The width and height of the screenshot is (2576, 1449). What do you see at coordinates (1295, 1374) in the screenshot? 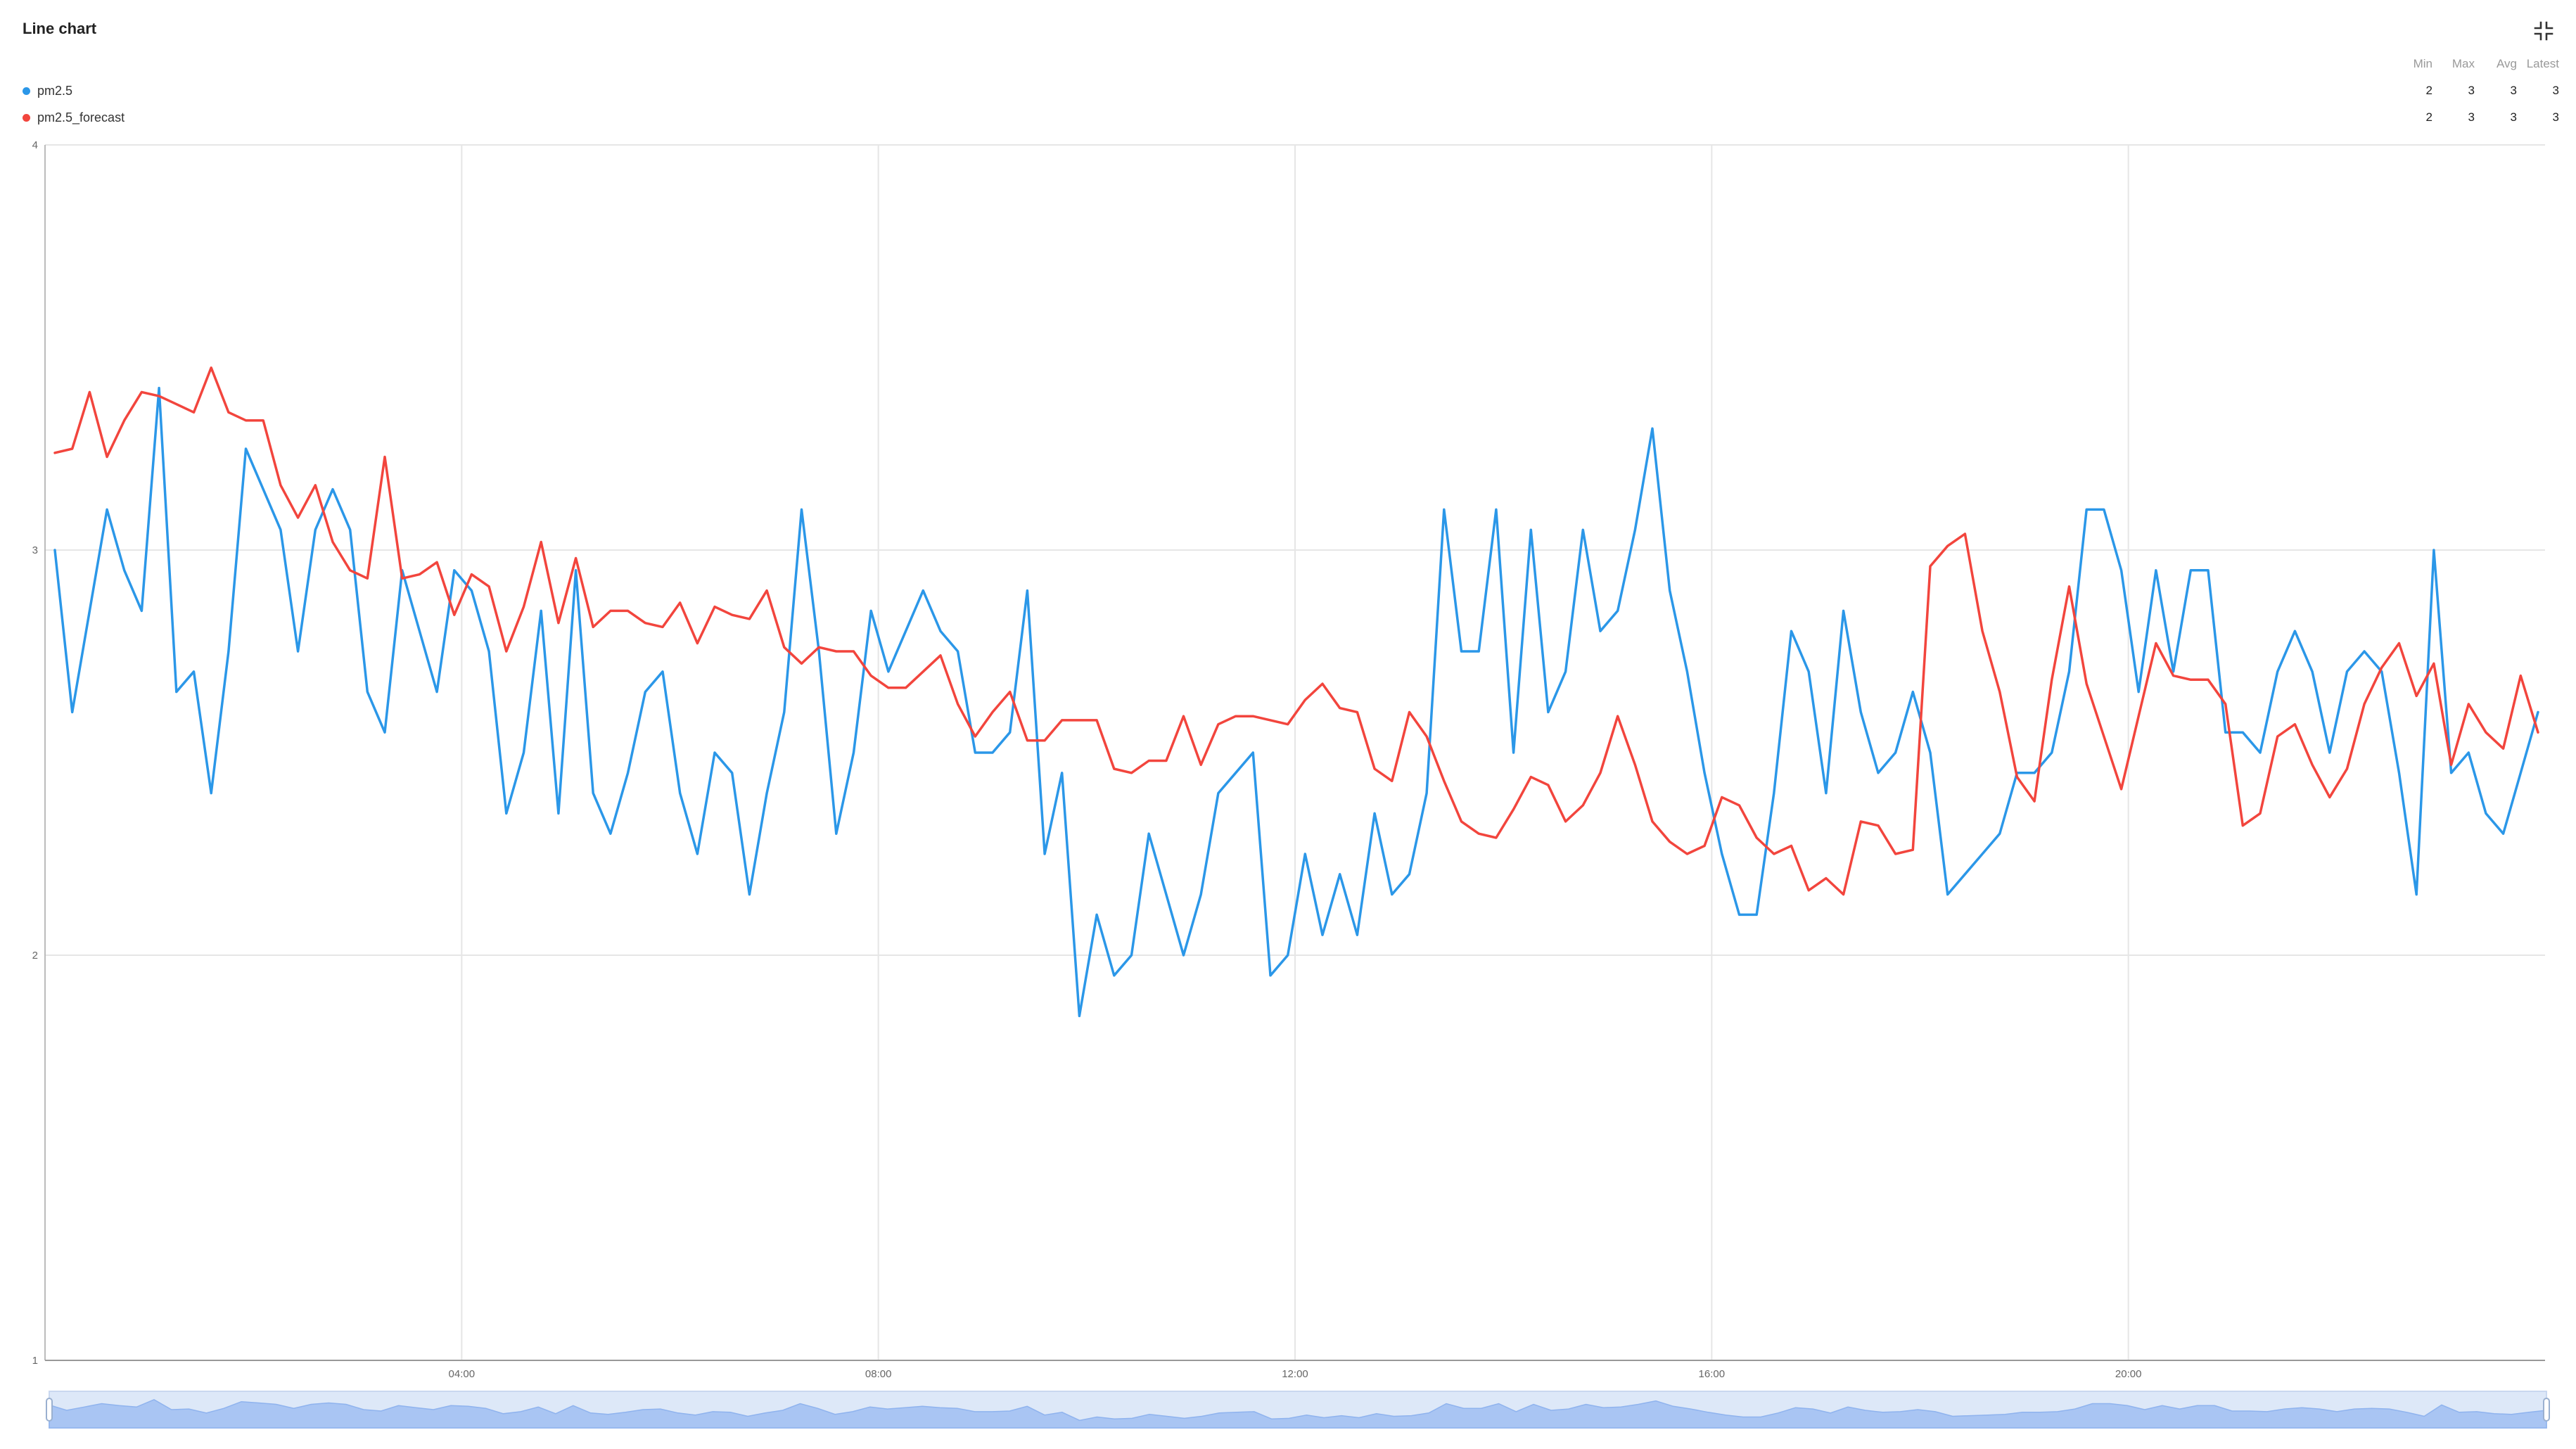
I see `x-tick-label: 12:00` at bounding box center [1295, 1374].